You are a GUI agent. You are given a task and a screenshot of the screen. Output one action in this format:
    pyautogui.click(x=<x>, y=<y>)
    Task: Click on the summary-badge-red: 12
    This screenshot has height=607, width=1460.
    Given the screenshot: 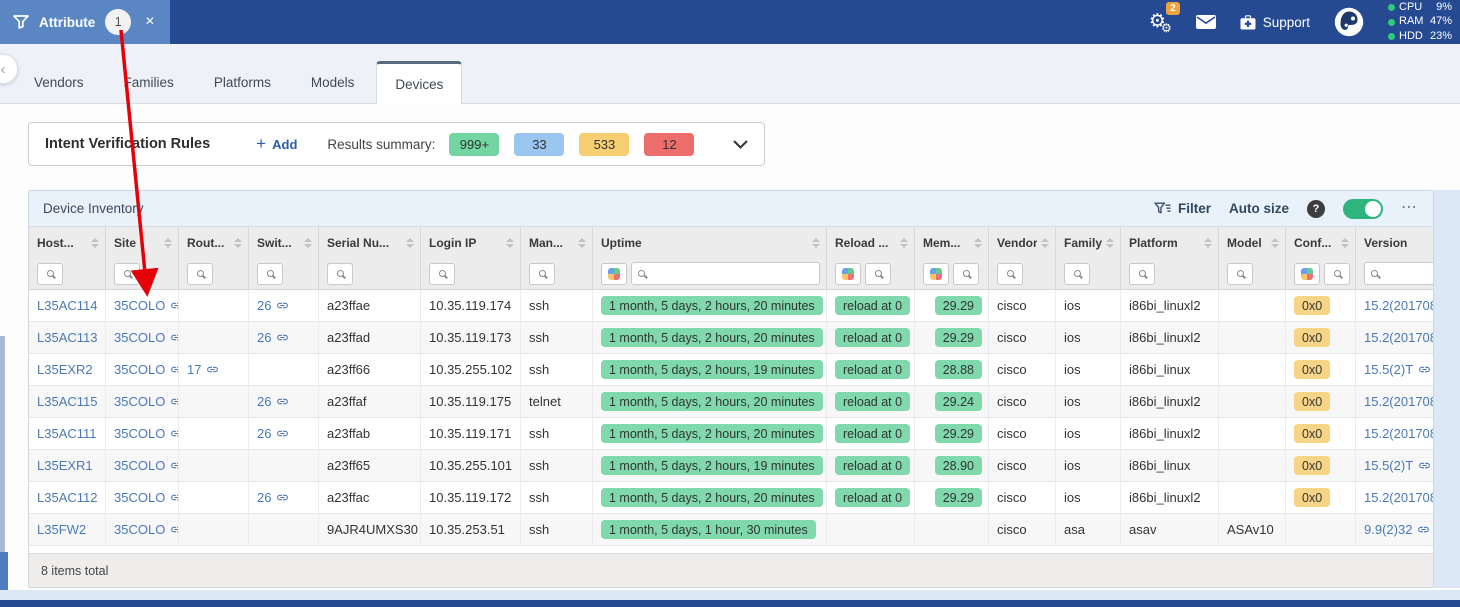 What is the action you would take?
    pyautogui.click(x=669, y=144)
    